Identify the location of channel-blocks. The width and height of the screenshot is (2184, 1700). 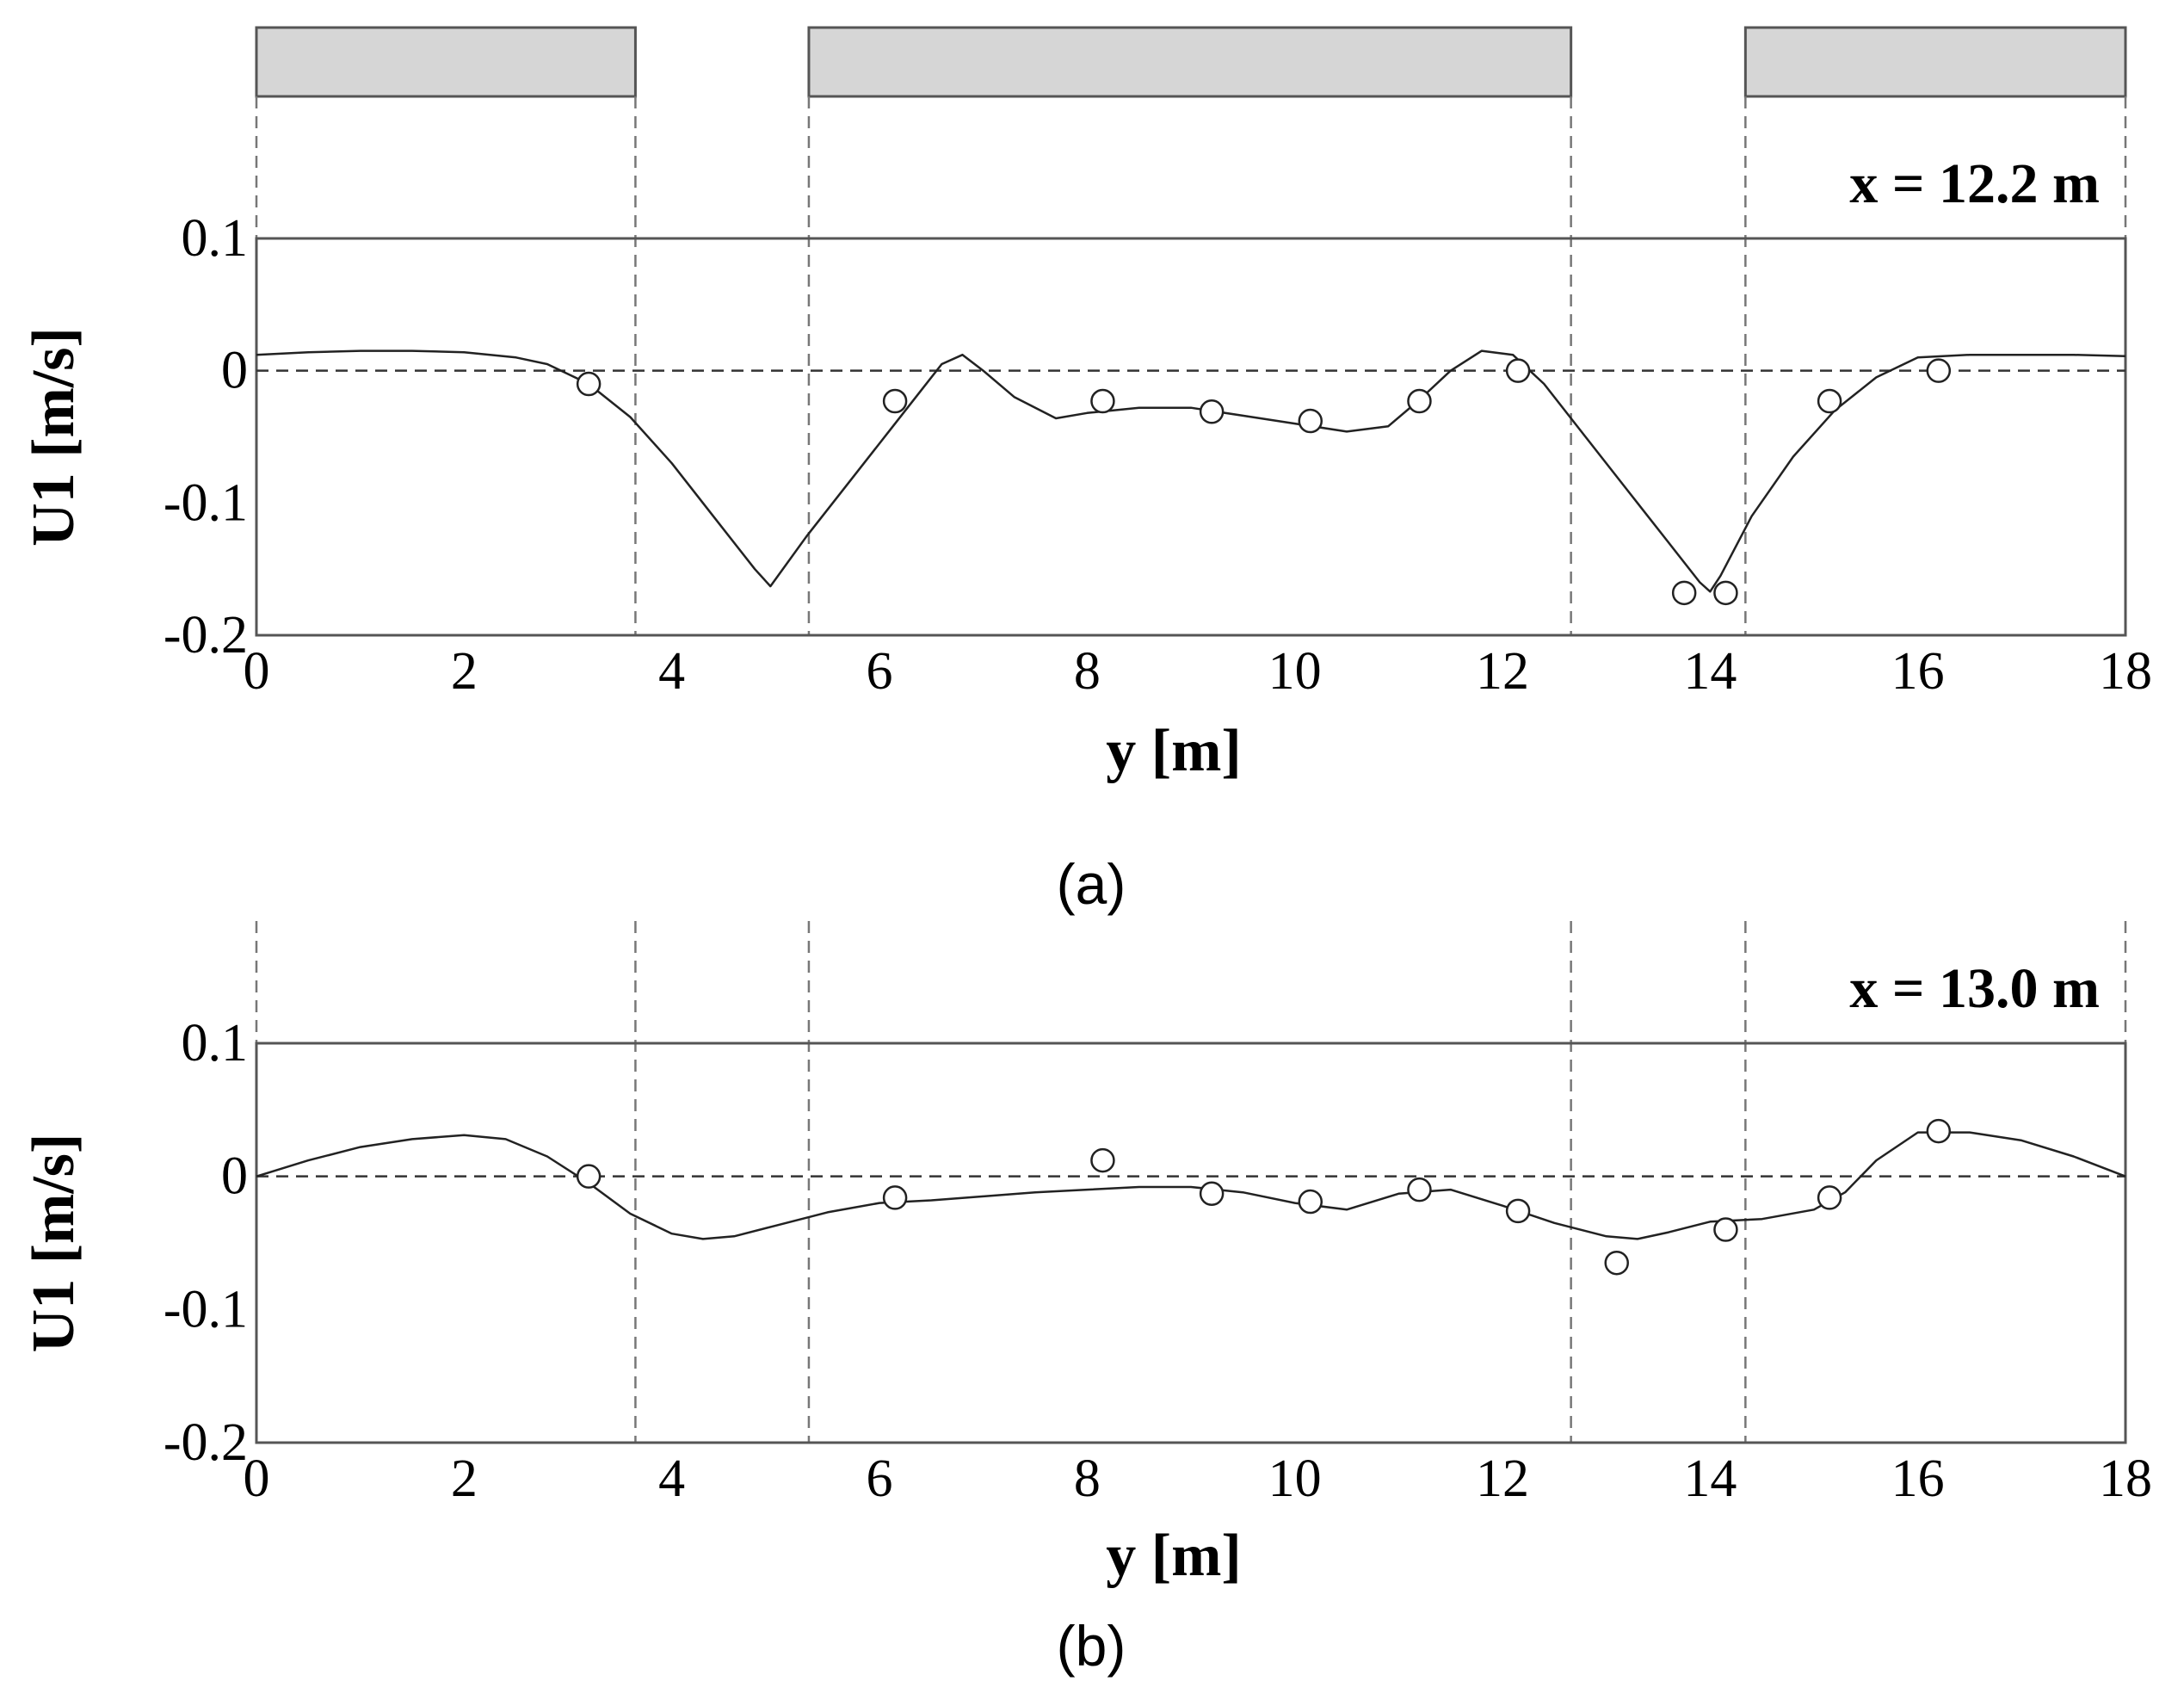
(1191, 62).